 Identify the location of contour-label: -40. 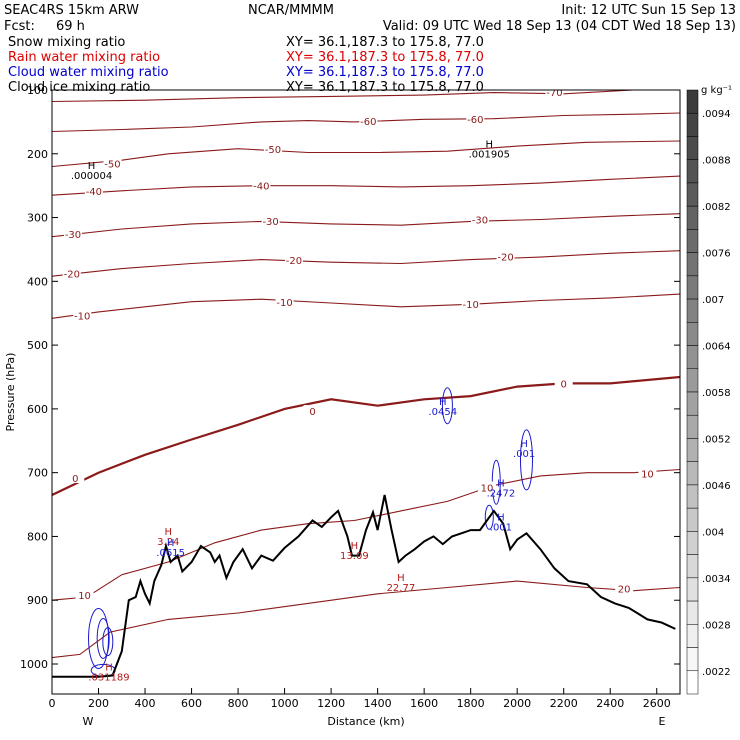
(261, 186).